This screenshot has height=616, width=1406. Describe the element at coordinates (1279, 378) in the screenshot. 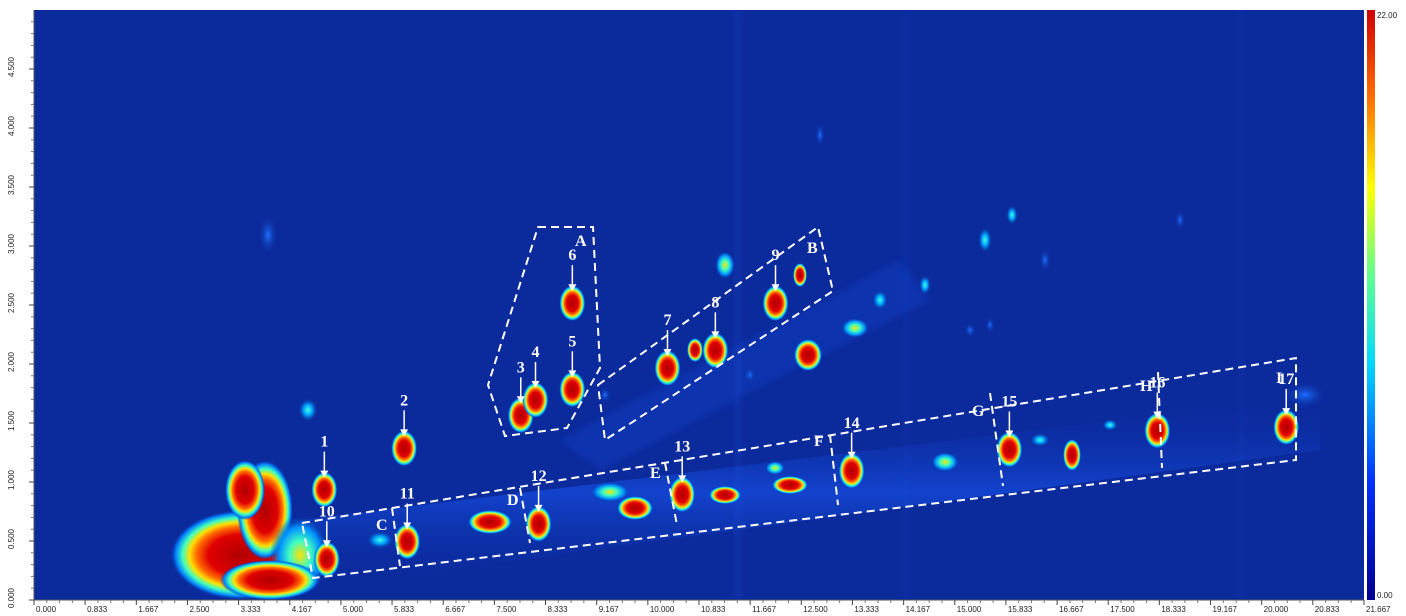

I see `region-label-i: I` at that location.